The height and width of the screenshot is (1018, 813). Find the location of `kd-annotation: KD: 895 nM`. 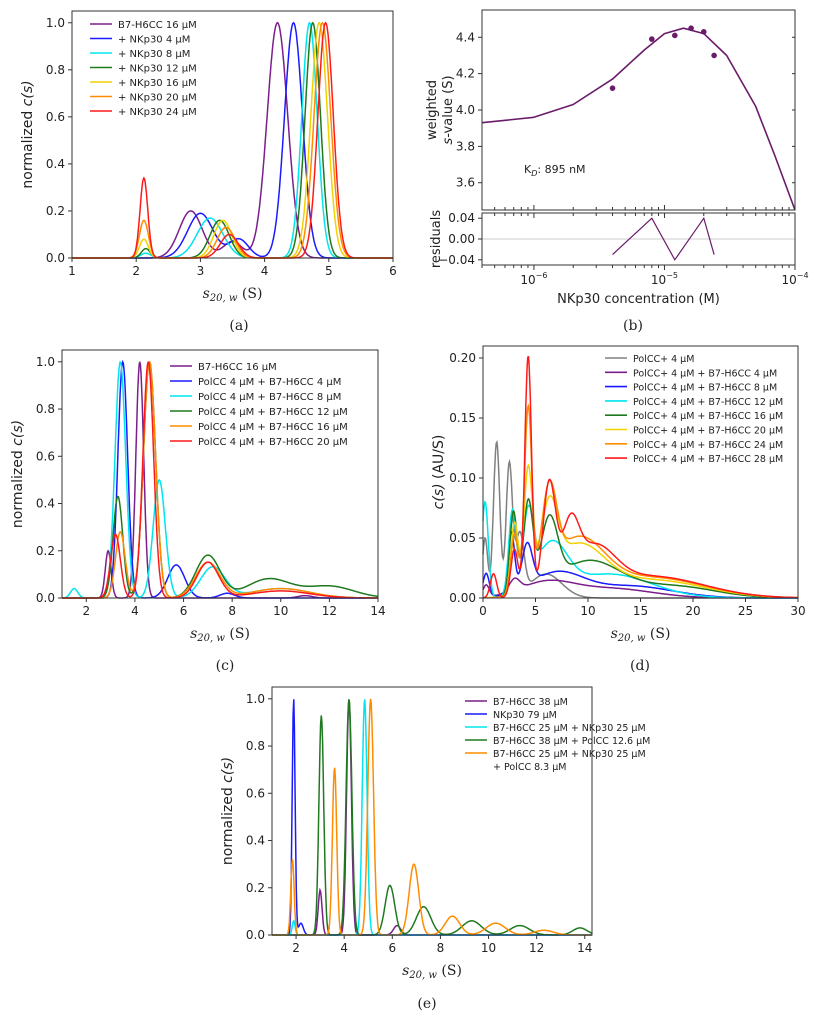

kd-annotation: KD: 895 nM is located at coordinates (555, 170).